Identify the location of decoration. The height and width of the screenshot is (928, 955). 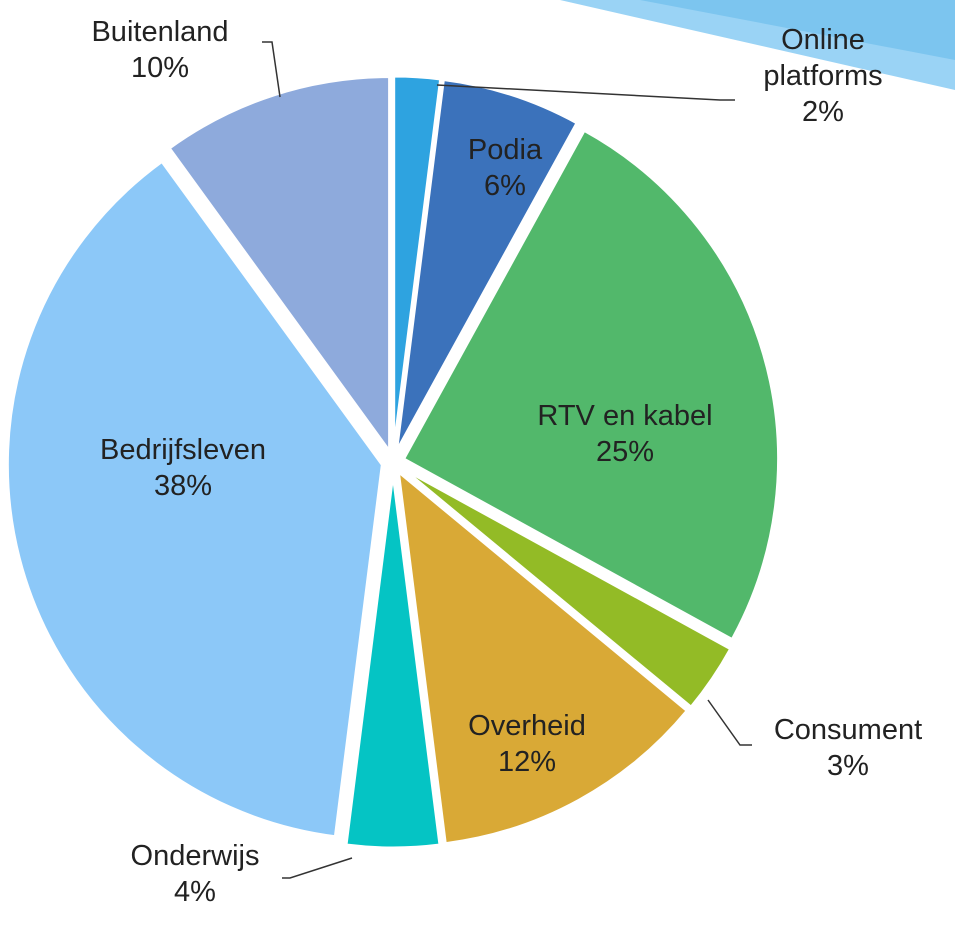
(797, 30).